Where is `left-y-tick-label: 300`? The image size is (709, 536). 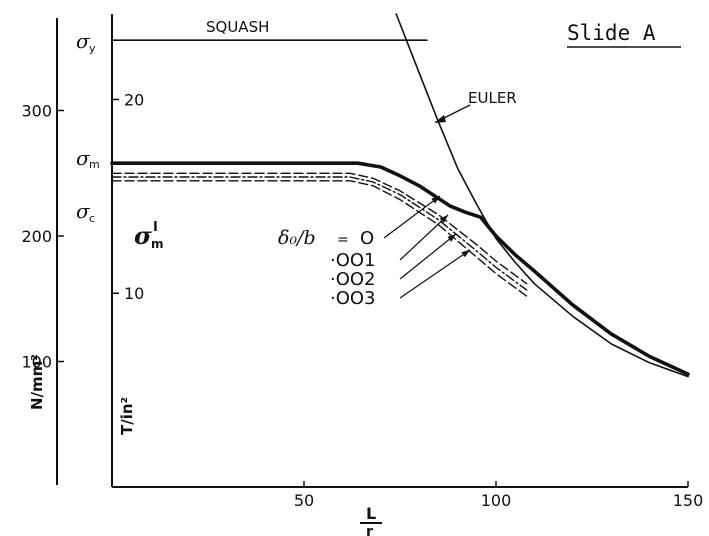 left-y-tick-label: 300 is located at coordinates (36, 111).